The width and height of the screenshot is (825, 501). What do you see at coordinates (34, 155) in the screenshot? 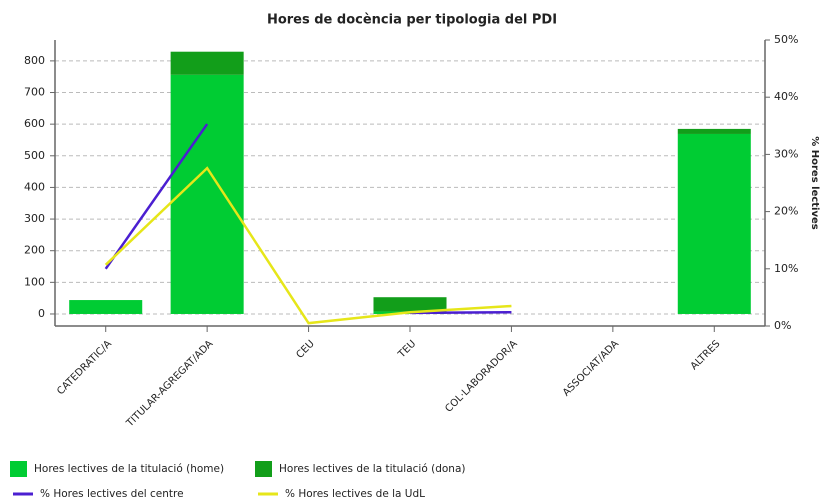
I see `y-tick-label: 500` at bounding box center [34, 155].